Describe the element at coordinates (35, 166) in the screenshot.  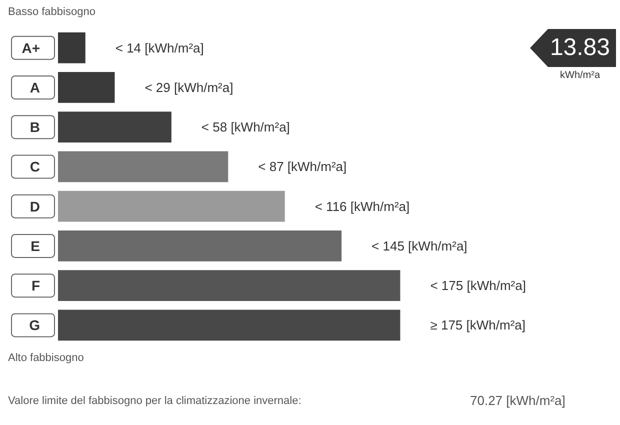
I see `y-tick-label: C` at that location.